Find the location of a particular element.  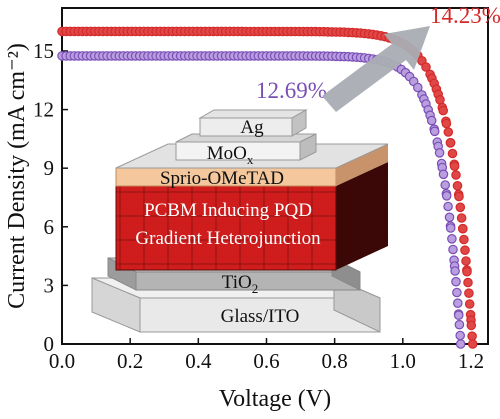

y-axis-title: Current Density (mA cm⁻²) is located at coordinates (17, 176).